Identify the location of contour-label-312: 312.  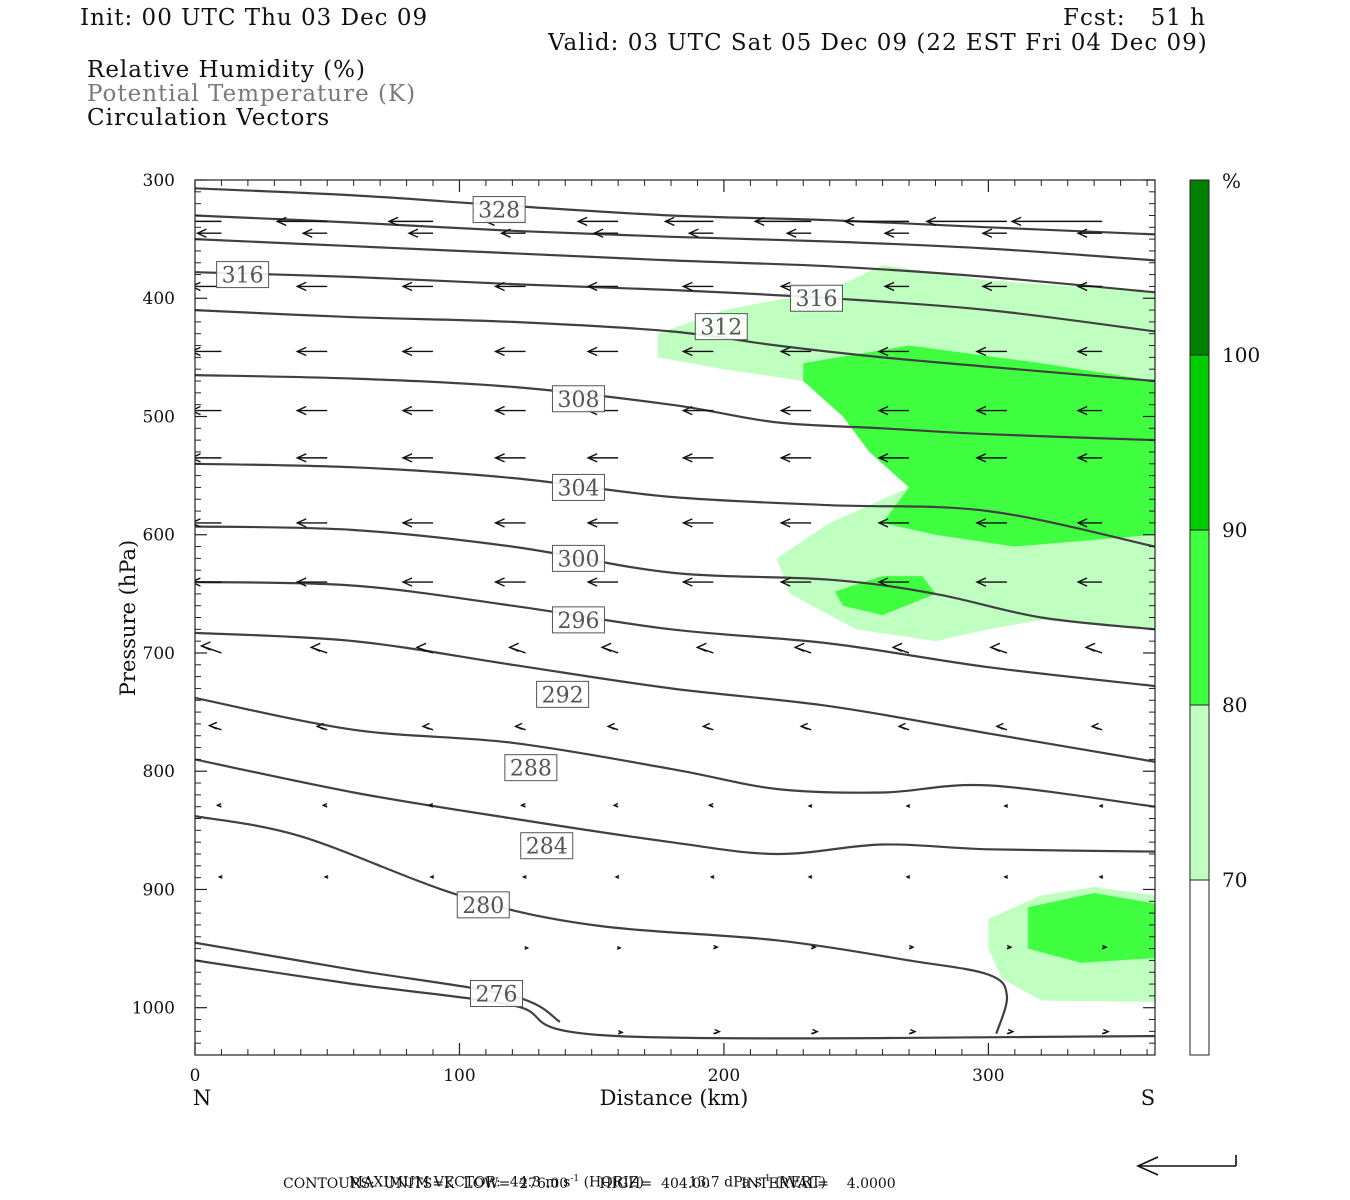
(721, 328).